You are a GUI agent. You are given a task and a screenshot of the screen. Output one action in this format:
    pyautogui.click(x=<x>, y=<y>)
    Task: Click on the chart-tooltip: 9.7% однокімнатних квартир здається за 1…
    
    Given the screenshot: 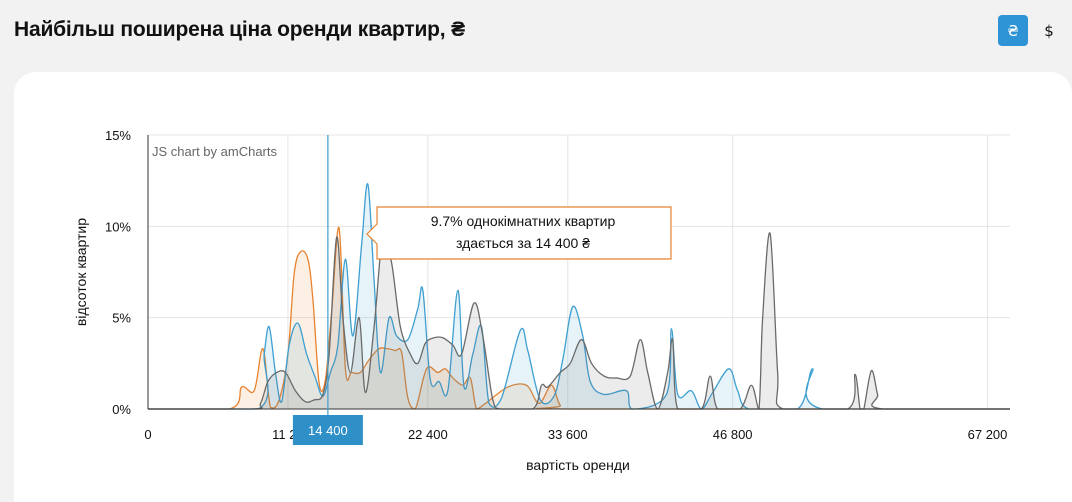 What is the action you would take?
    pyautogui.click(x=519, y=233)
    